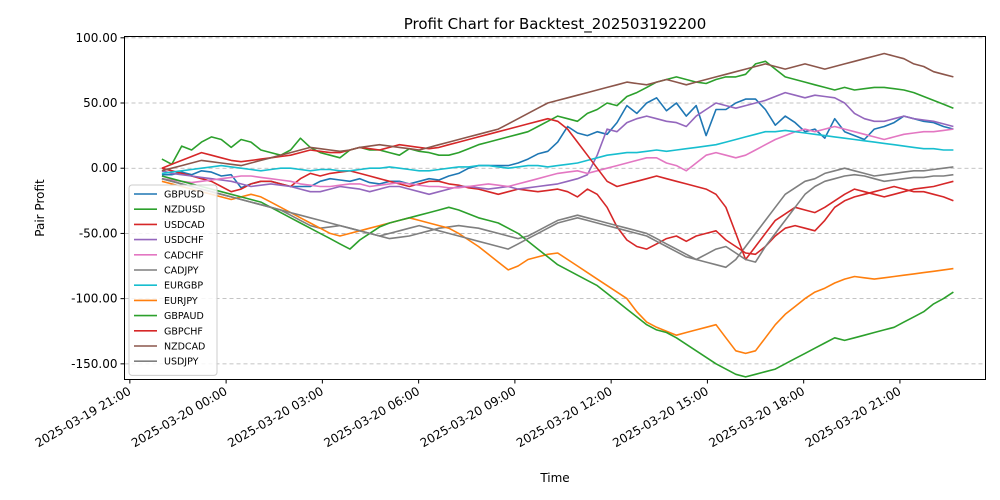 This screenshot has width=1000, height=500. Describe the element at coordinates (94, 299) in the screenshot. I see `y-tick-label: -100.00` at that location.